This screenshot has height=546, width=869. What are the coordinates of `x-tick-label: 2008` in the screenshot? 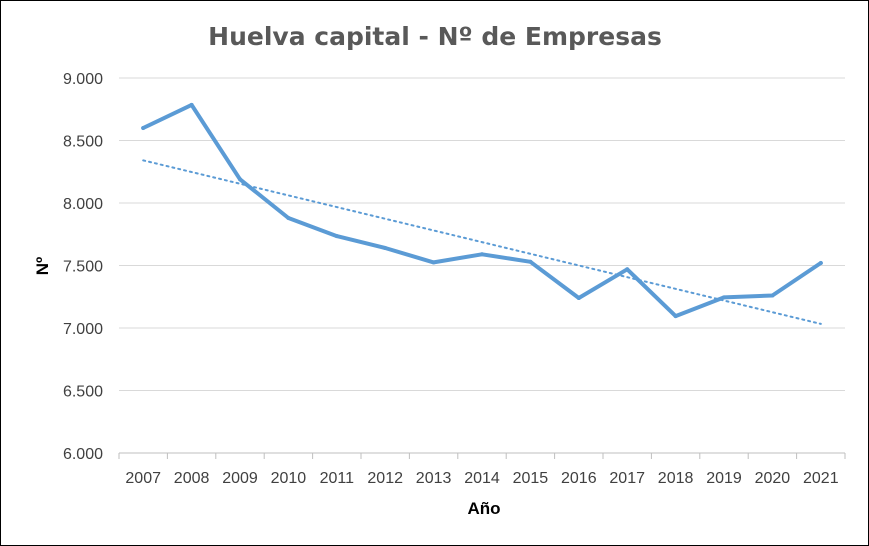 It's located at (192, 478).